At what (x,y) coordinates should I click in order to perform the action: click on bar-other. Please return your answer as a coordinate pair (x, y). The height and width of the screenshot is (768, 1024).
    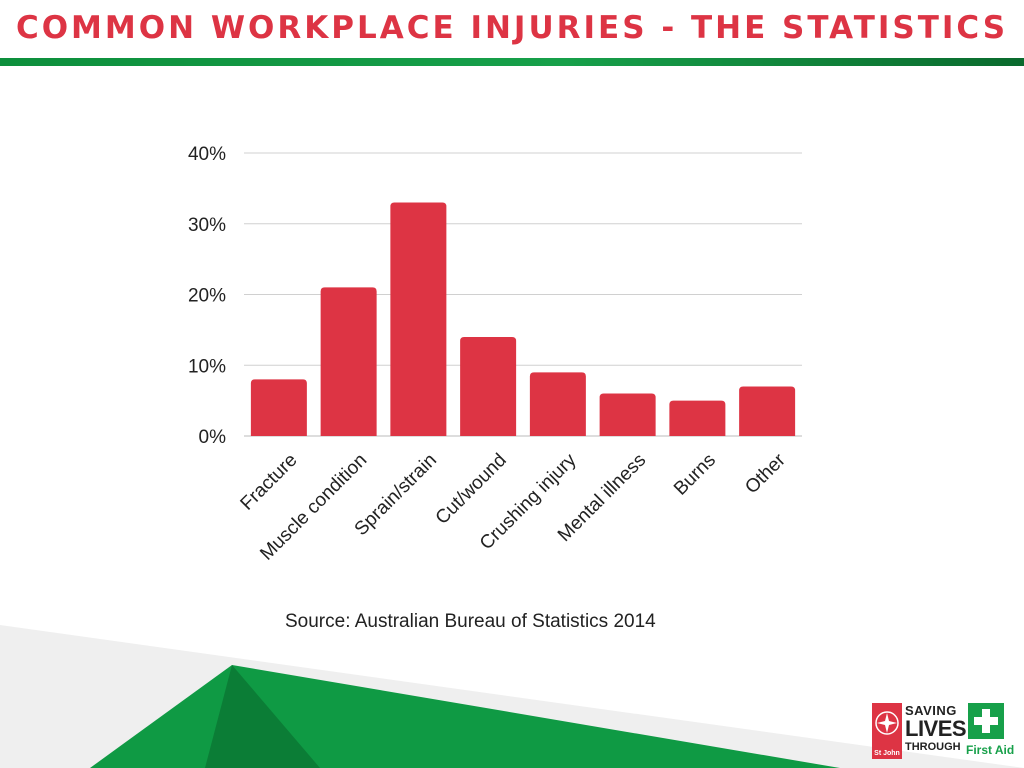
    Looking at the image, I should click on (767, 411).